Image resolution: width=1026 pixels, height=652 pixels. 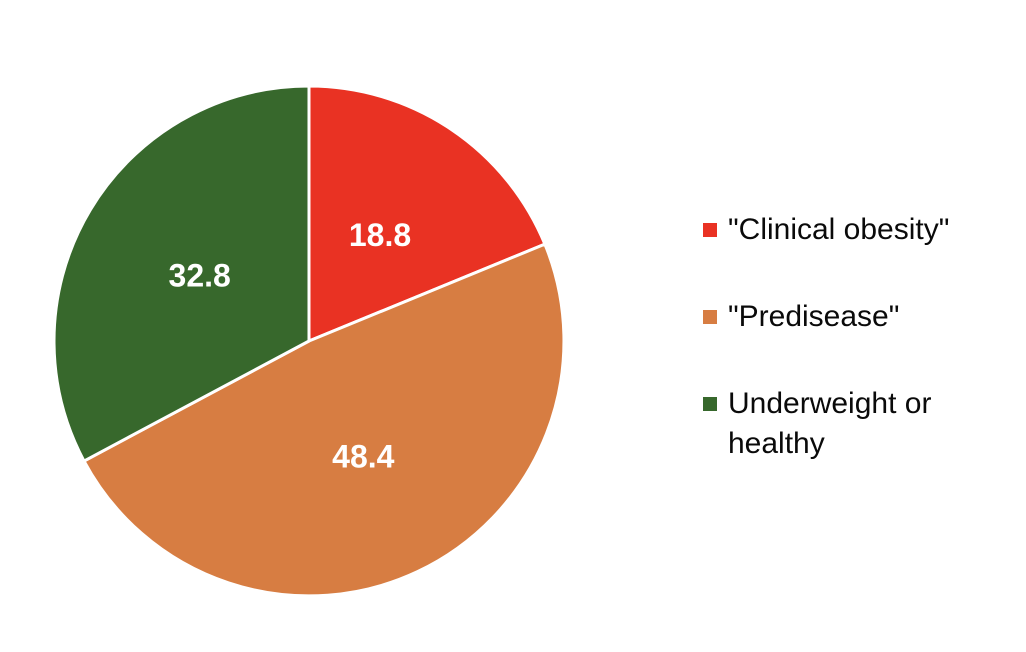 I want to click on legend-label: "Clinical obesity", so click(x=839, y=229).